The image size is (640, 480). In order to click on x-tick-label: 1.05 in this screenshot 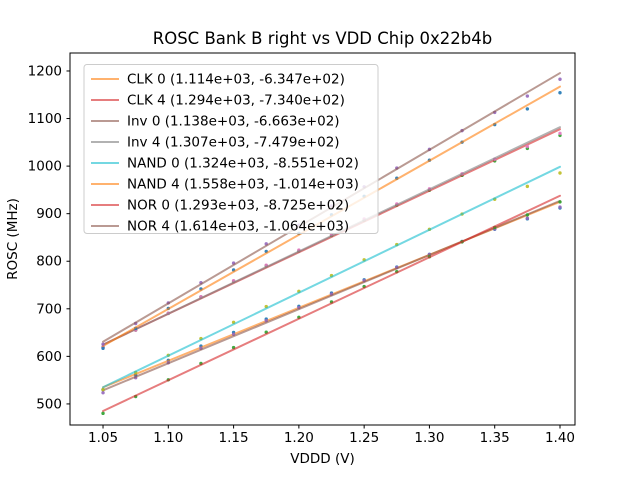, I will do `click(103, 438)`.